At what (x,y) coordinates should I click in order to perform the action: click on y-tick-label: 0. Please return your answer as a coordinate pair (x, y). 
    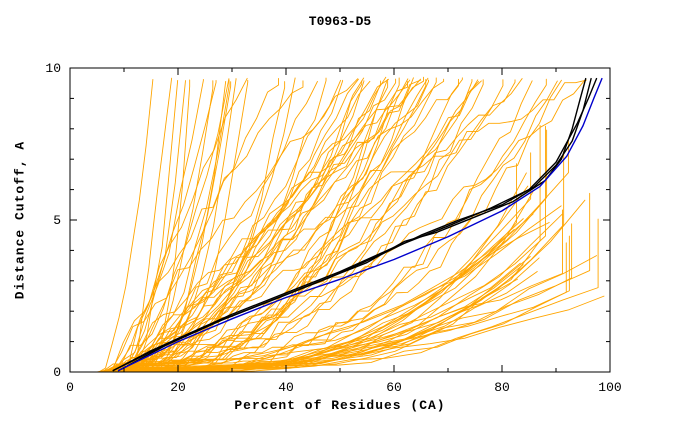
    Looking at the image, I should click on (57, 372).